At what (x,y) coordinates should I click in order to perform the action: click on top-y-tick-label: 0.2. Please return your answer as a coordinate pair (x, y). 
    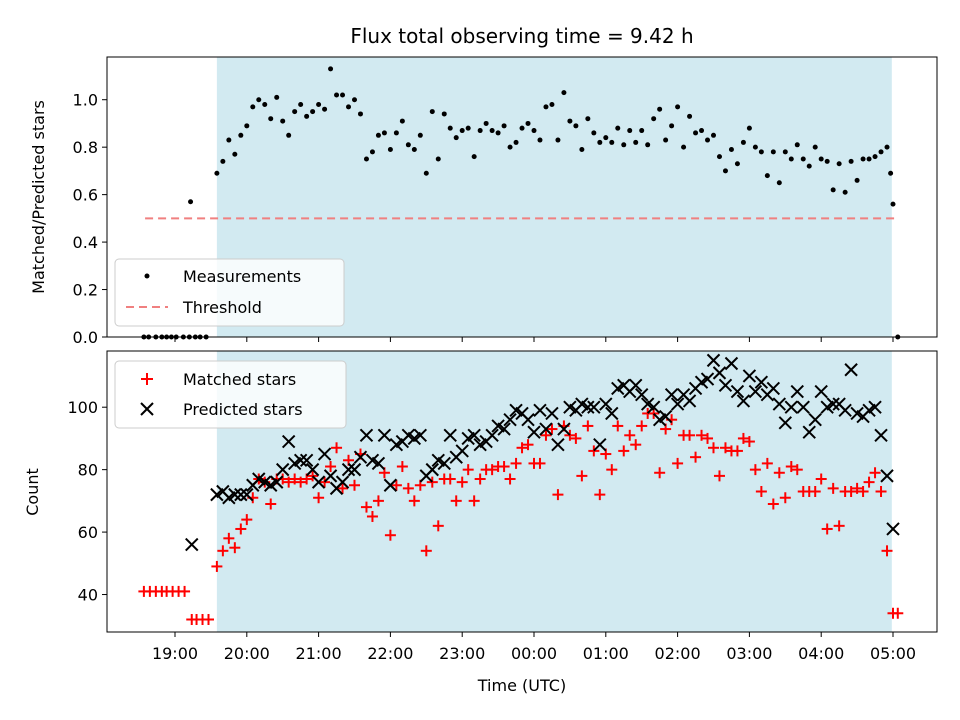
    Looking at the image, I should click on (85, 290).